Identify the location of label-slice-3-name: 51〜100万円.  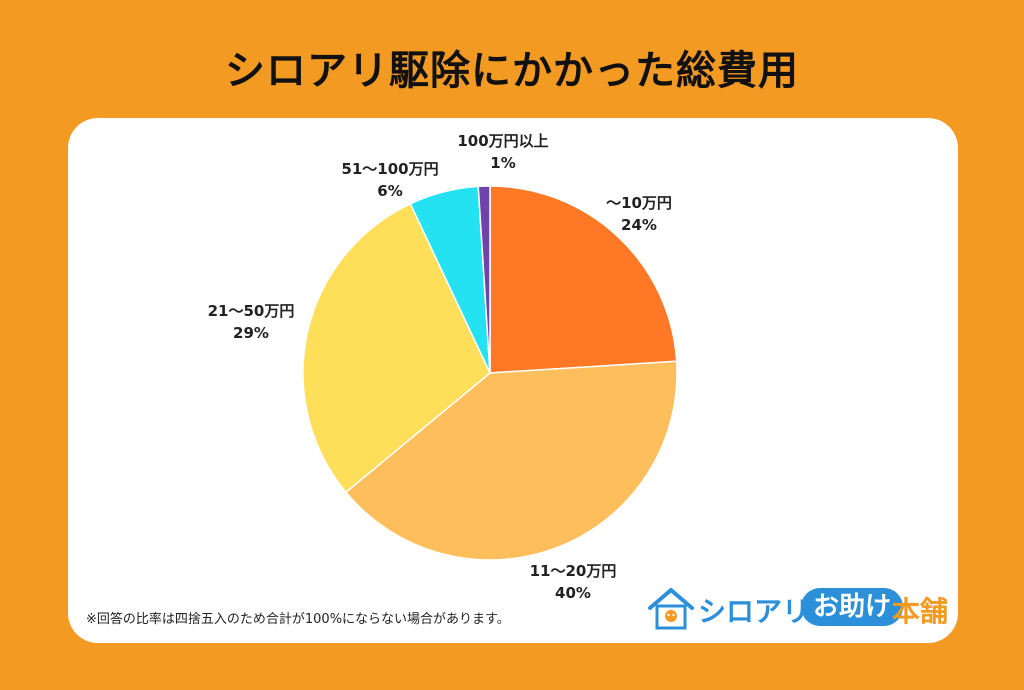
(390, 169).